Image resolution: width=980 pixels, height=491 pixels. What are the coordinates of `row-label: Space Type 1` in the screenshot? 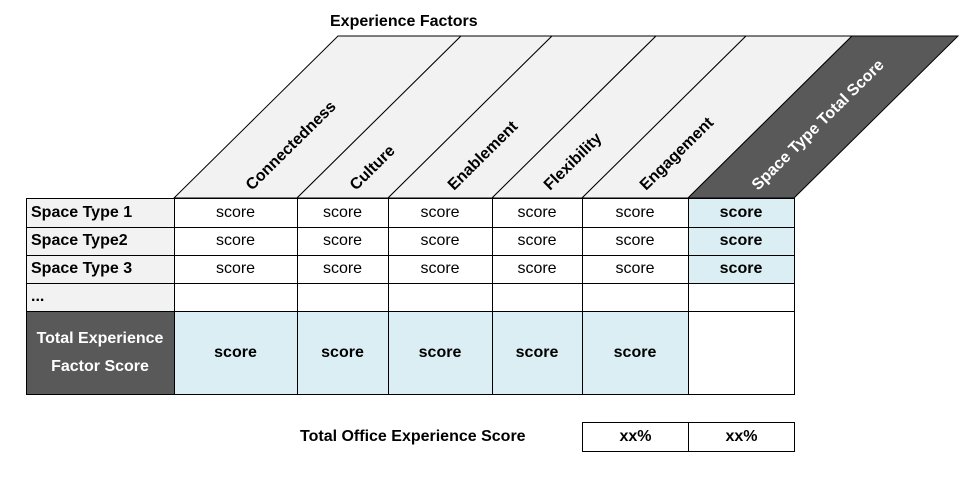 It's located at (100, 213).